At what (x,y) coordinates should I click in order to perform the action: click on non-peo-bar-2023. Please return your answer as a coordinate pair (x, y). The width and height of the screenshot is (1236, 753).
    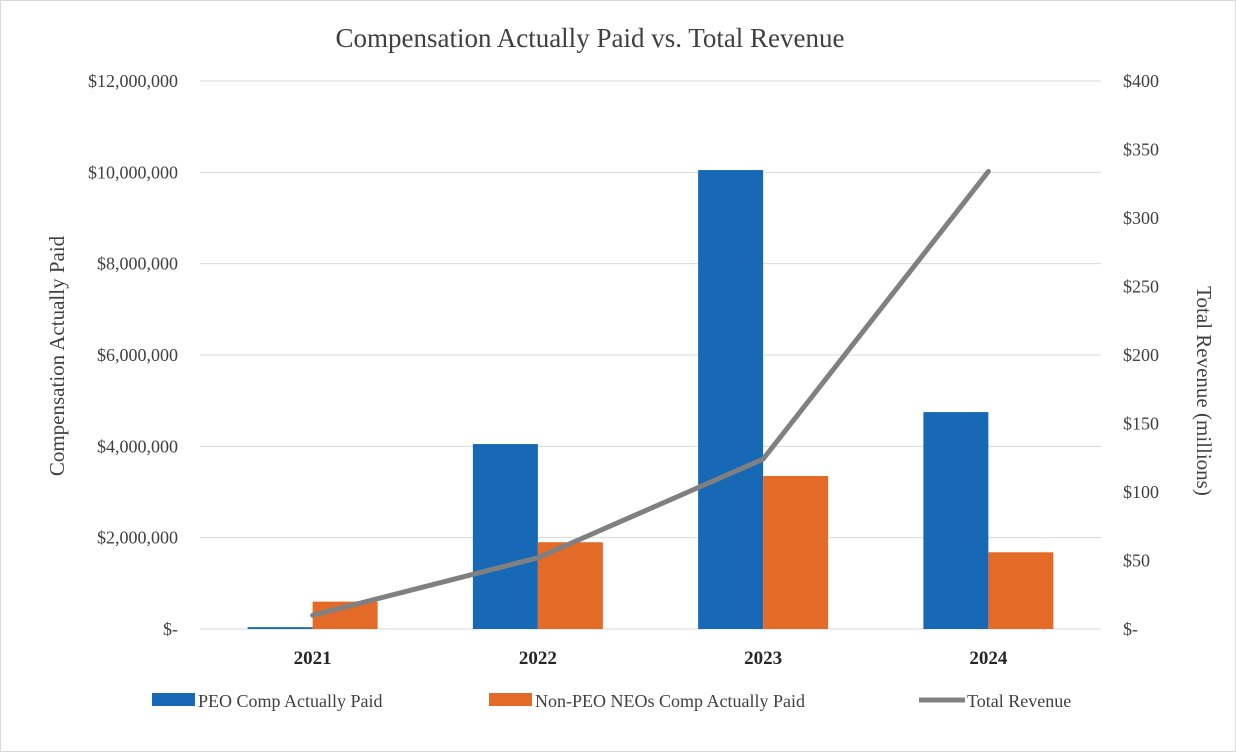
    Looking at the image, I should click on (796, 552).